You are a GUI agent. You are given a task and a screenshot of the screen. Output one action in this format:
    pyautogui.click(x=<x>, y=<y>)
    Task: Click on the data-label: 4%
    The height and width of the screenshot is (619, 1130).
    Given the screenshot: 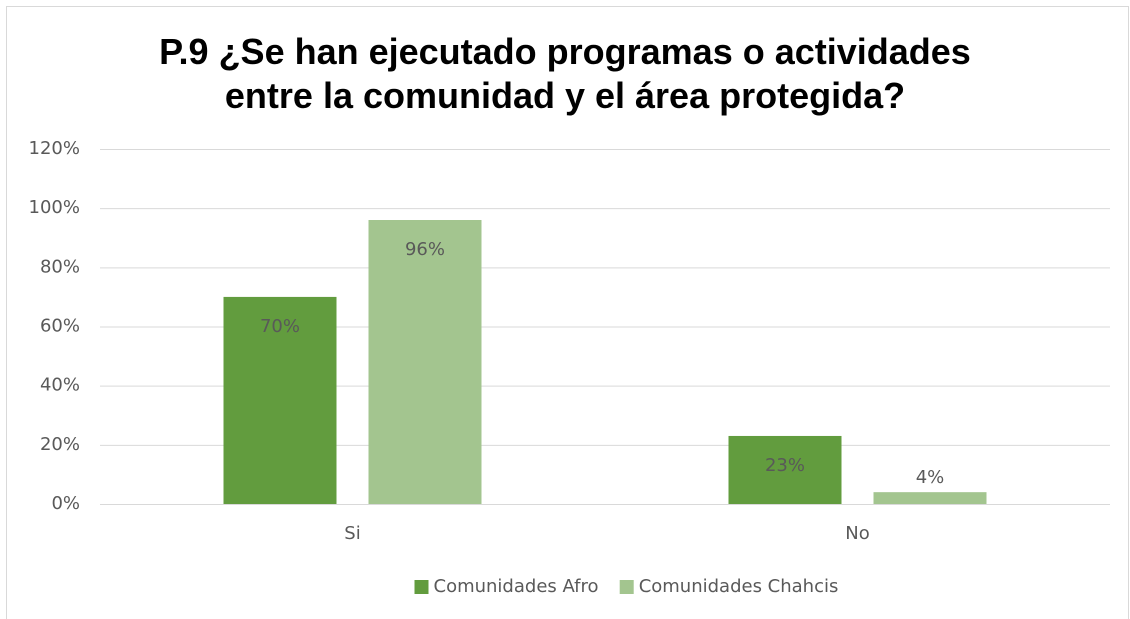 What is the action you would take?
    pyautogui.click(x=930, y=477)
    